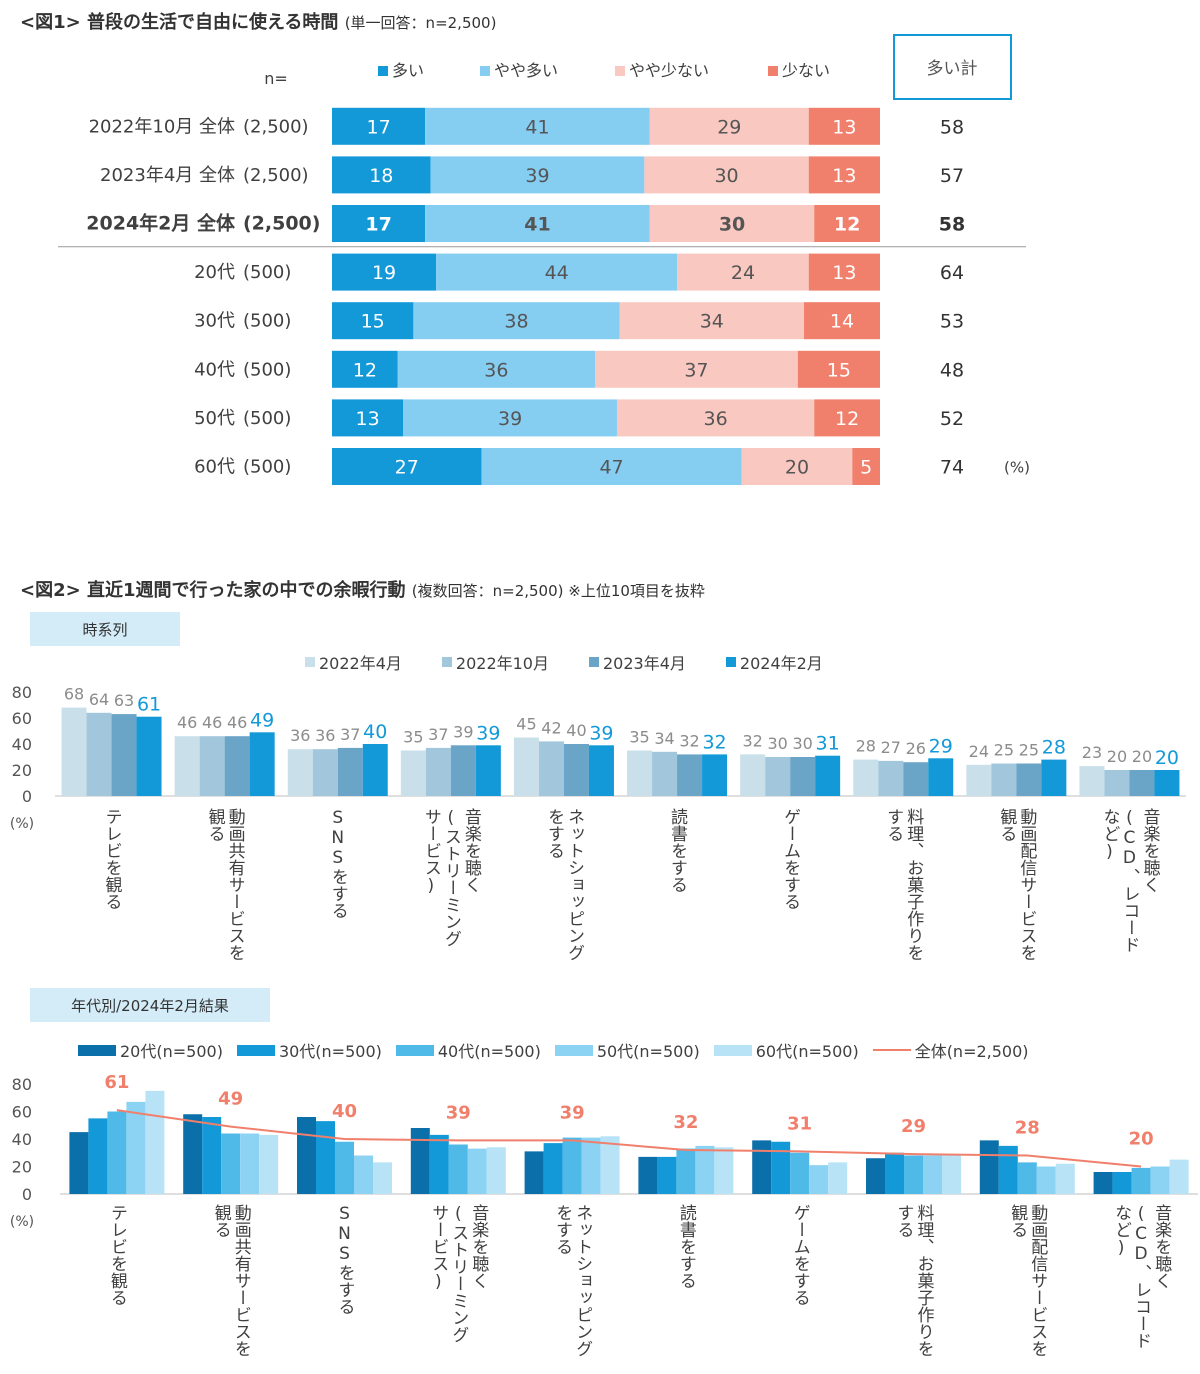 The height and width of the screenshot is (1374, 1200). Describe the element at coordinates (237, 722) in the screenshot. I see `bar-value-label: 46` at that location.